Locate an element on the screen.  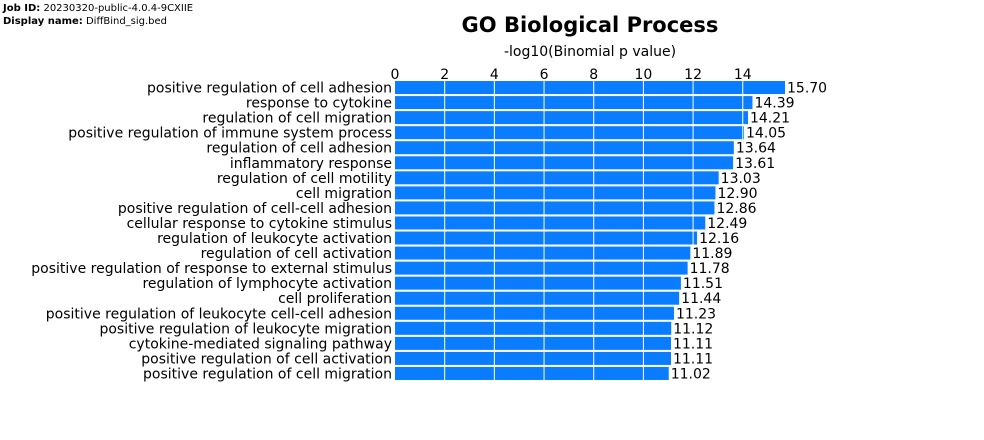
category-label: regulation of cell migration is located at coordinates (297, 119).